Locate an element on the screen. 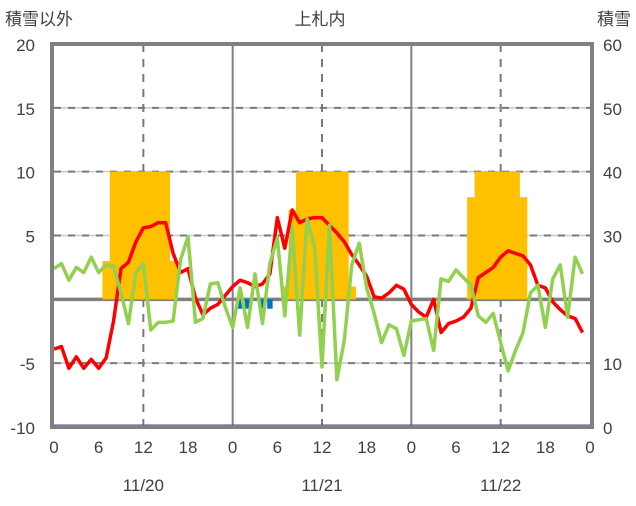  y-tick-left: 10 is located at coordinates (25, 173).